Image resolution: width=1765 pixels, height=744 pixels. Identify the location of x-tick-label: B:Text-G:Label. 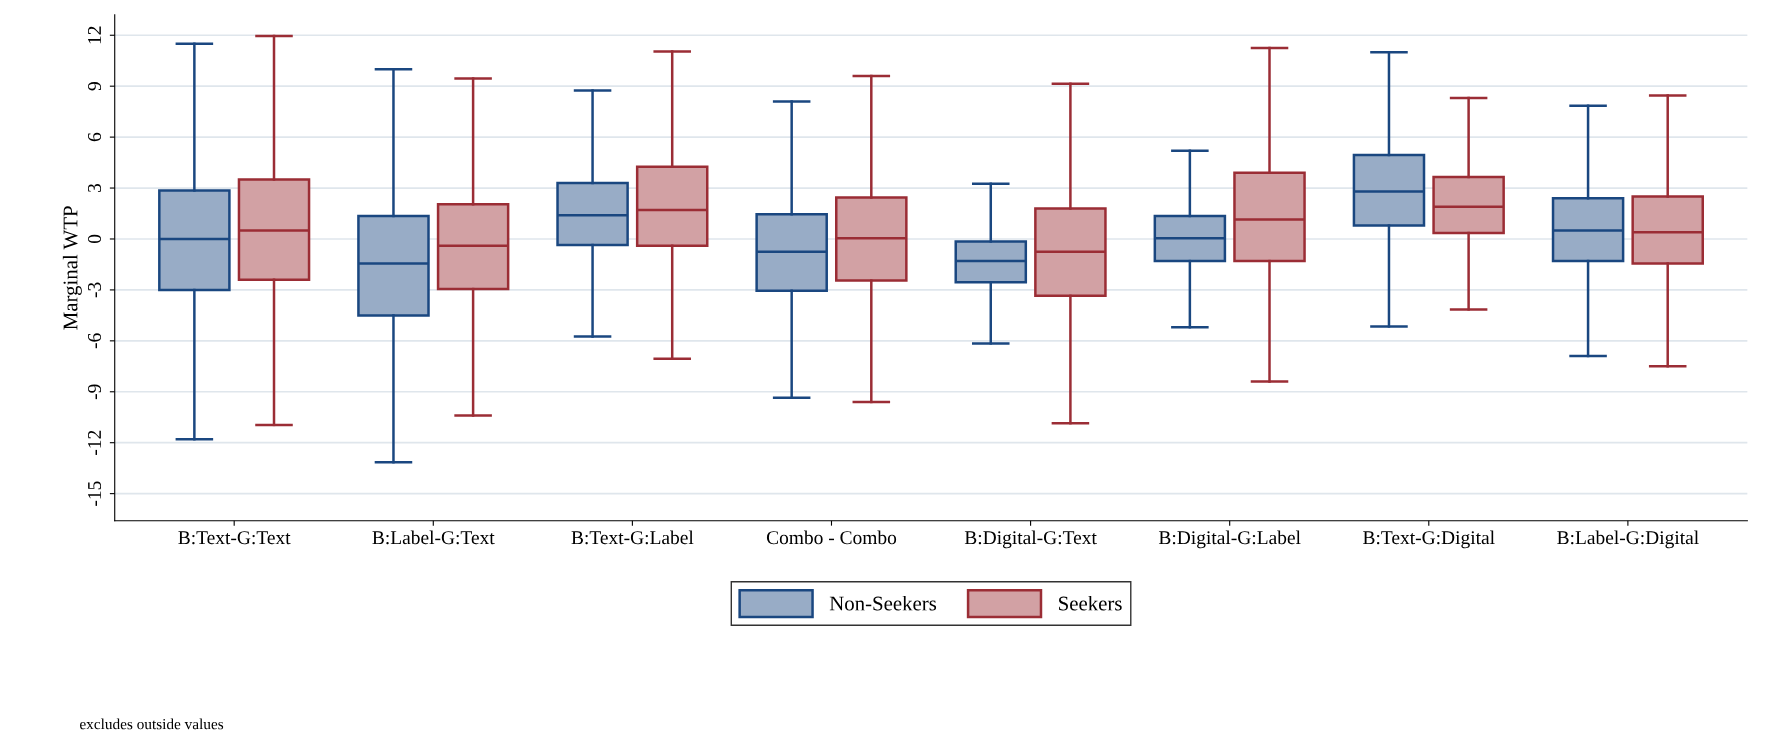
(632, 537).